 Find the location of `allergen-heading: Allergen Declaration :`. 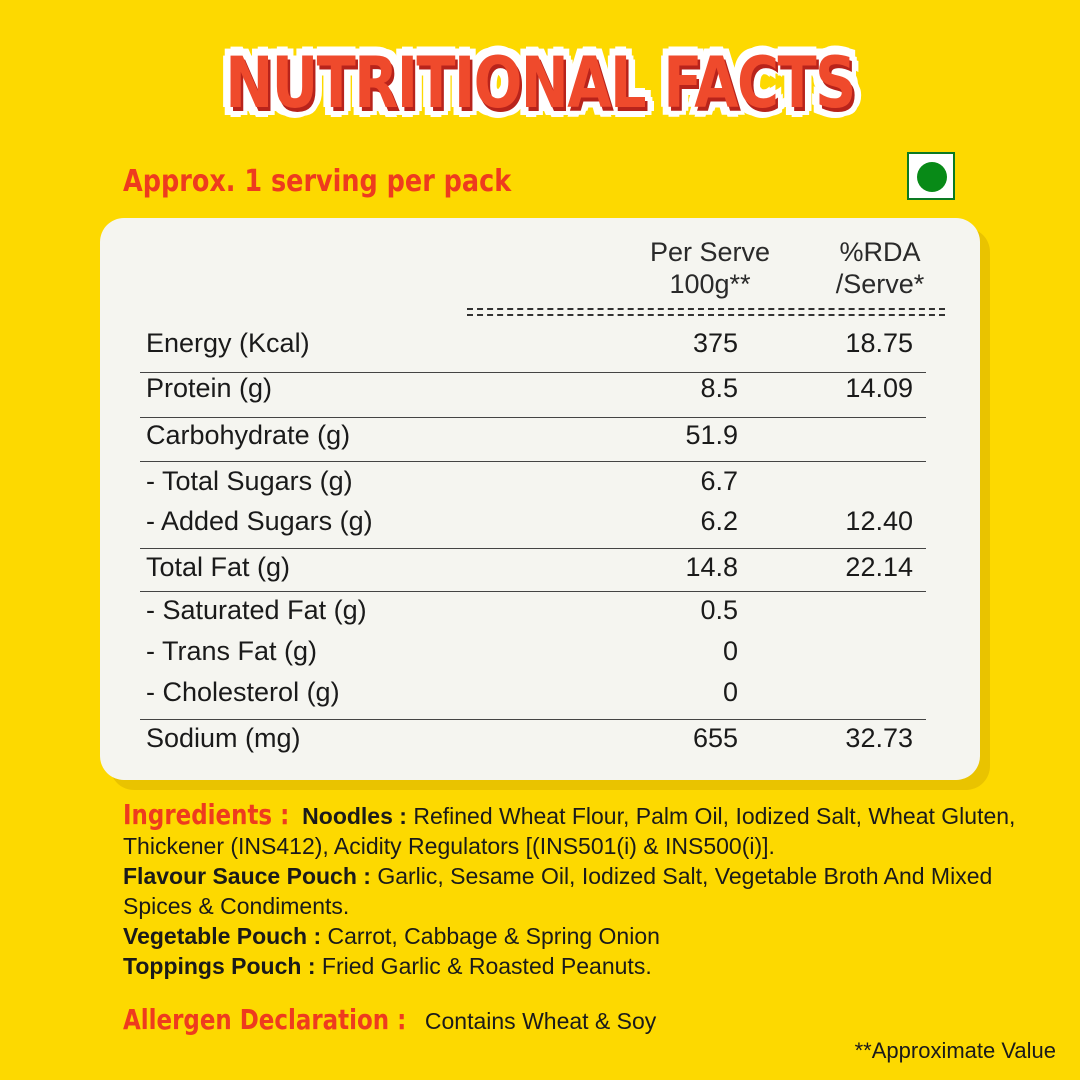

allergen-heading: Allergen Declaration : is located at coordinates (265, 1019).